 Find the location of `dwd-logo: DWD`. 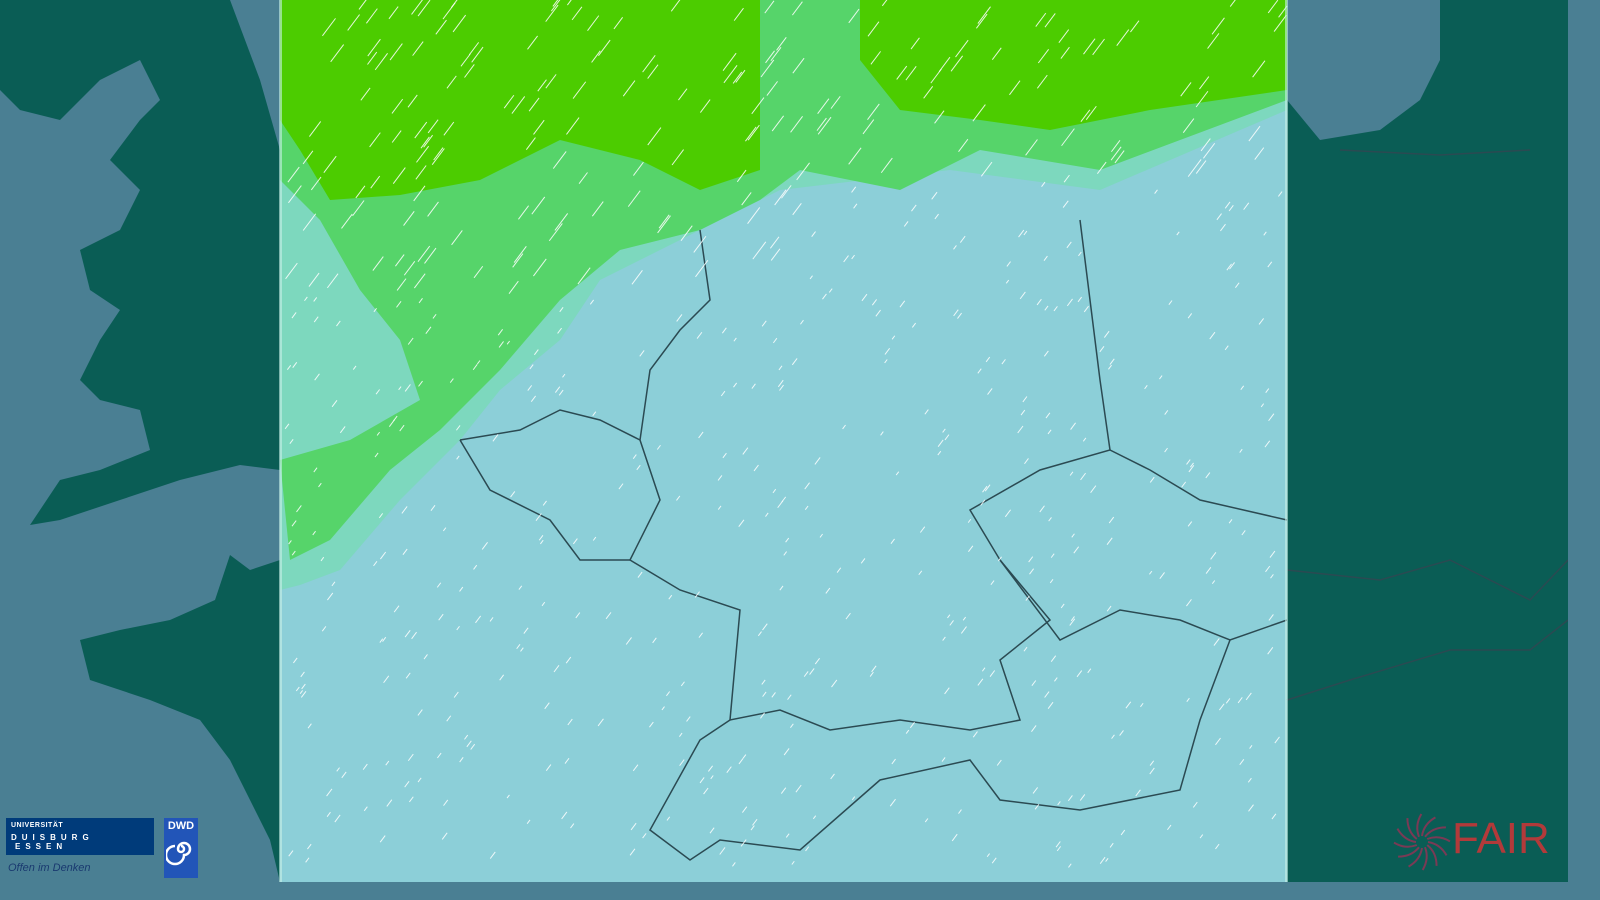

dwd-logo: DWD is located at coordinates (181, 848).